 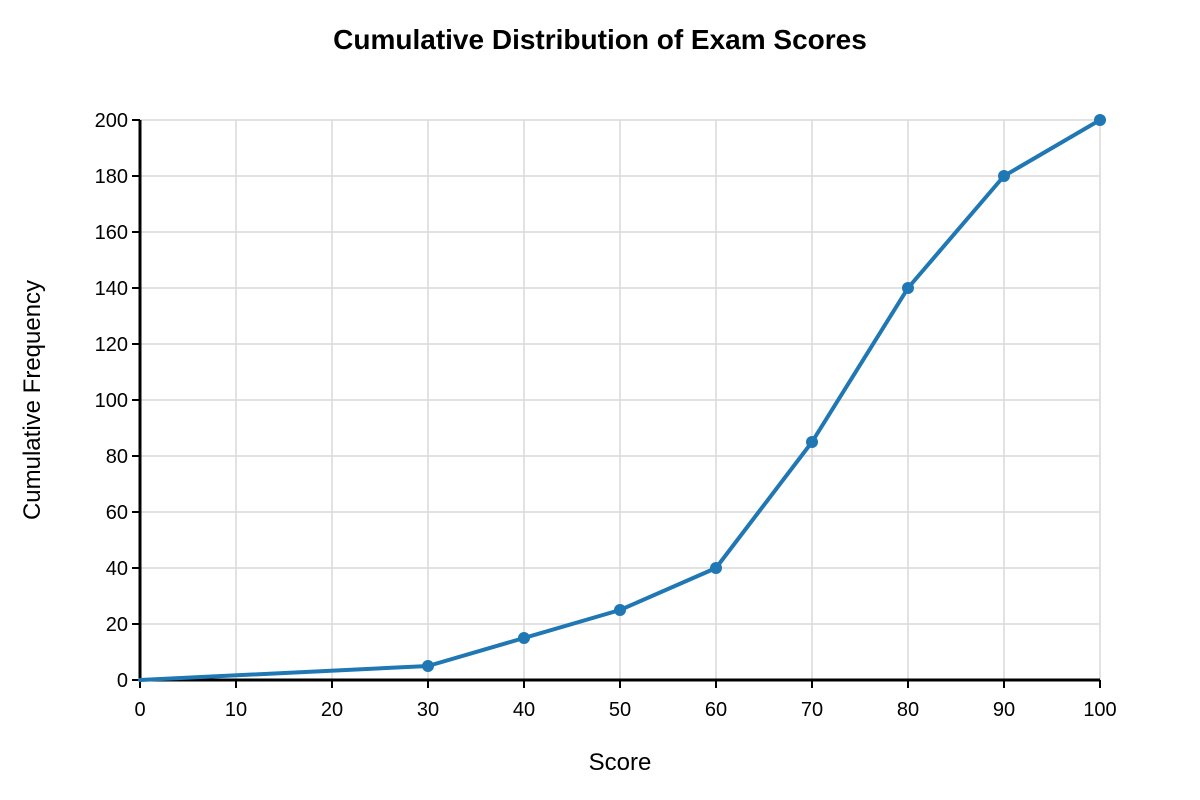 What do you see at coordinates (620, 762) in the screenshot?
I see `x-axis-label: Score` at bounding box center [620, 762].